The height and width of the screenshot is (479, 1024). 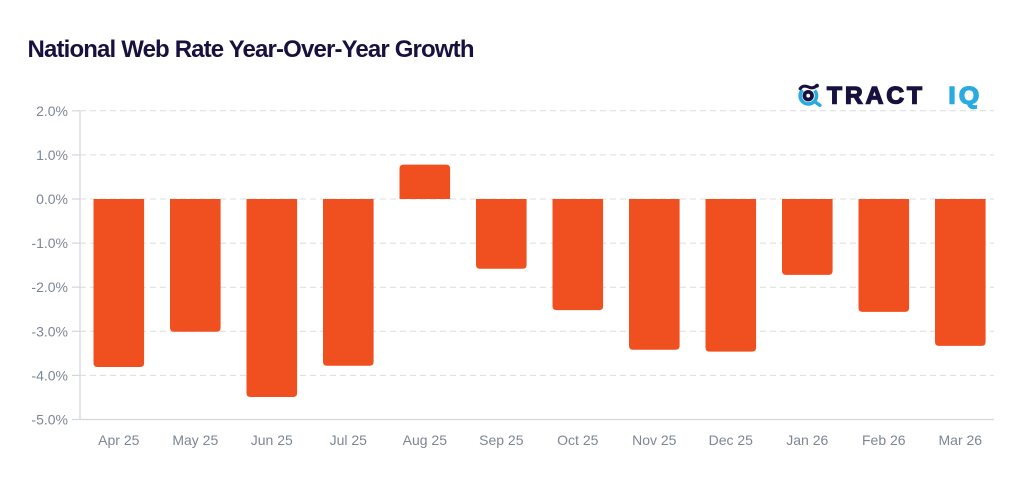 I want to click on svg-text: IQ, so click(x=965, y=96).